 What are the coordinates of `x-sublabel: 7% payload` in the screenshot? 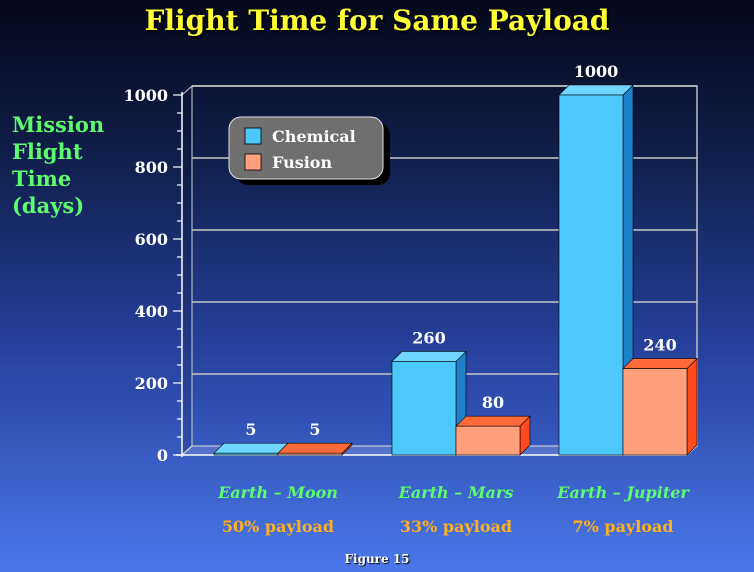 It's located at (622, 526).